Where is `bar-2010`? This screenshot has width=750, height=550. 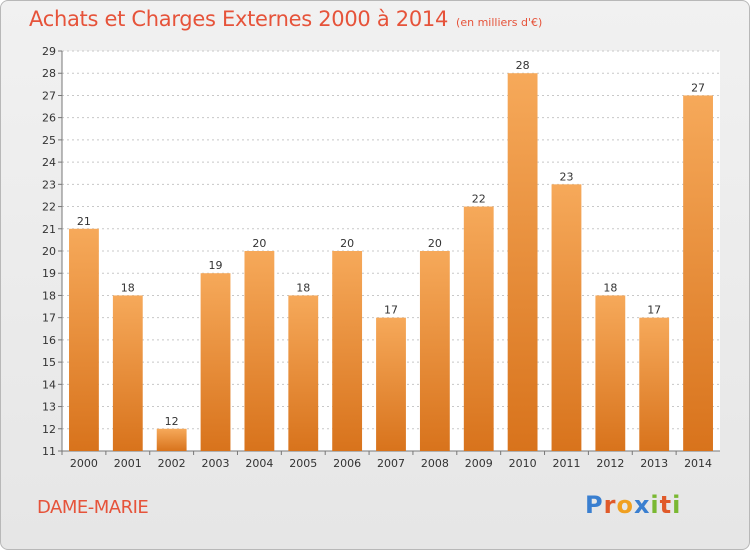
bar-2010 is located at coordinates (522, 262).